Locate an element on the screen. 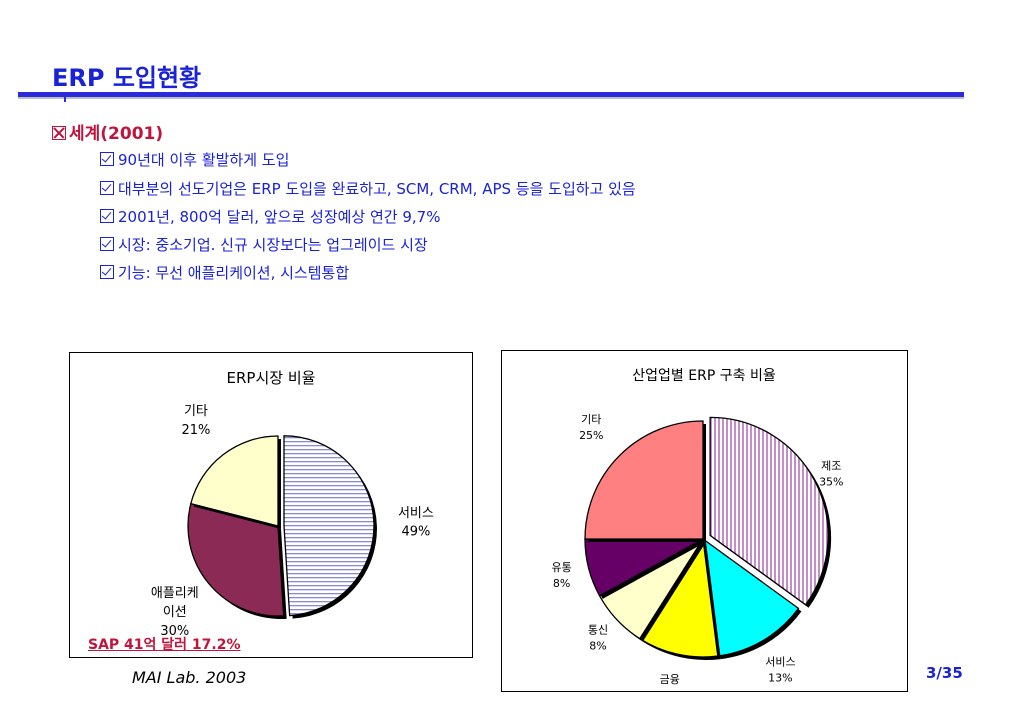 The image size is (1023, 708). section-heading-label: 세계(2001) is located at coordinates (116, 134).